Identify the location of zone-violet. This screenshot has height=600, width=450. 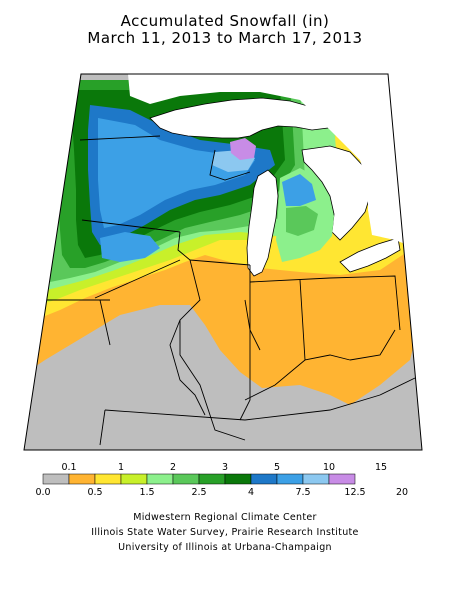
(243, 149).